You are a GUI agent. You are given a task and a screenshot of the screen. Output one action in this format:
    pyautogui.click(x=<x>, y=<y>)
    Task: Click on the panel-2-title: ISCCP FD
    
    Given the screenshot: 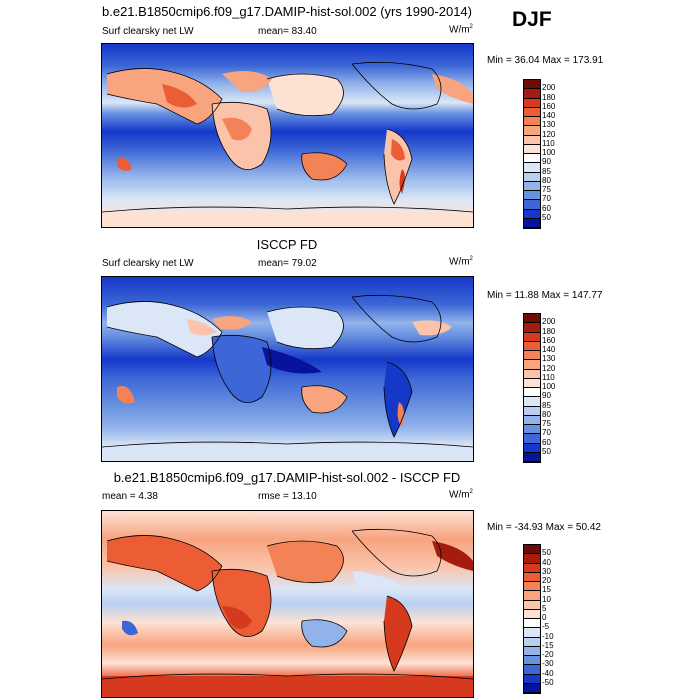 What is the action you would take?
    pyautogui.click(x=287, y=244)
    